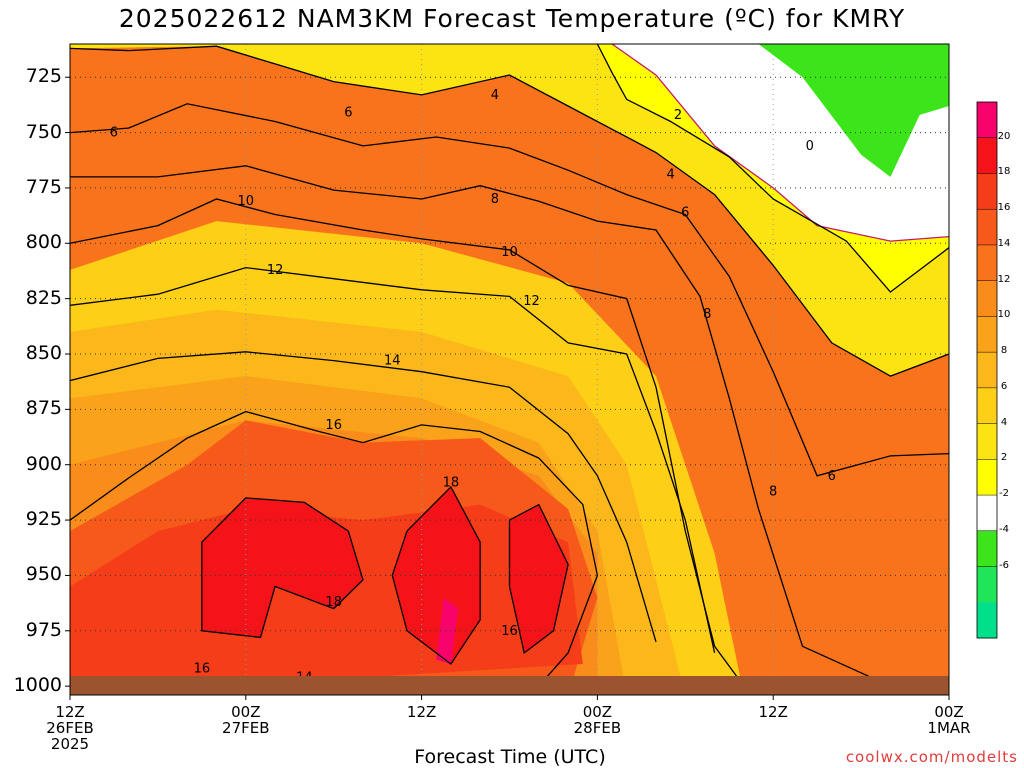  What do you see at coordinates (931, 757) in the screenshot?
I see `source-credit: coolwx.com/modelts` at bounding box center [931, 757].